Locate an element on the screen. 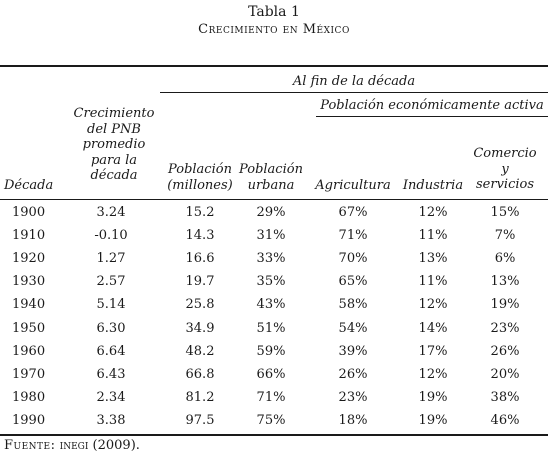  table-cell: 70% is located at coordinates (353, 259).